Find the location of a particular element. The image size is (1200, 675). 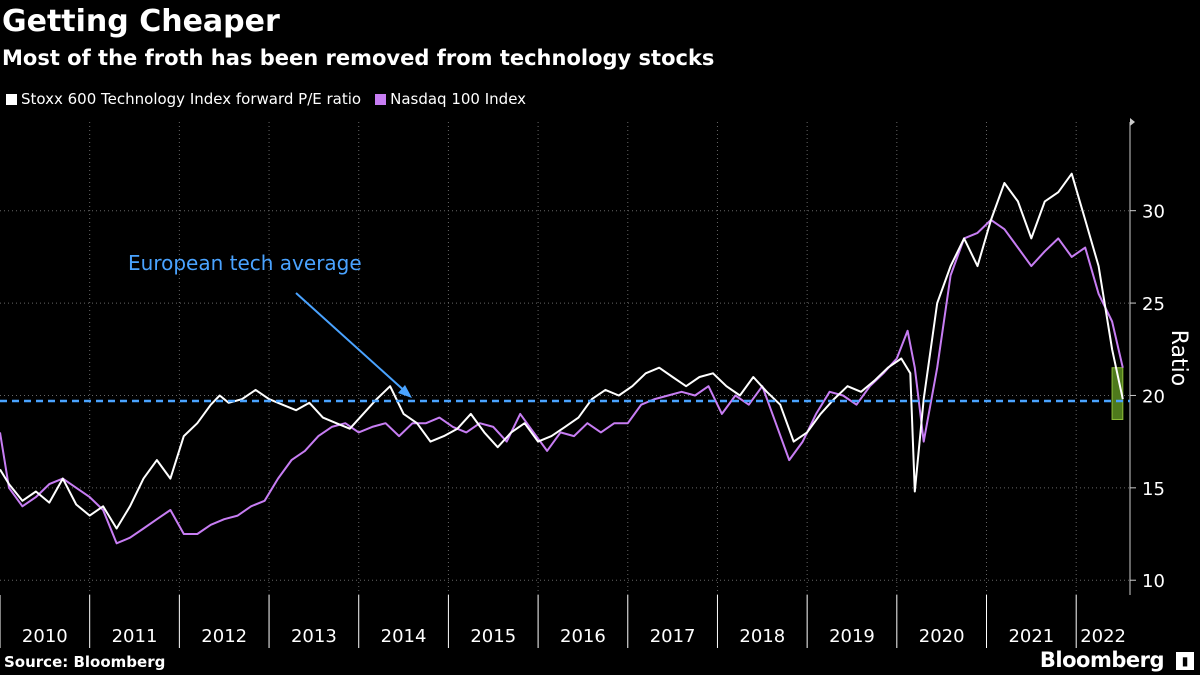

legend-label-nasdaq: Nasdaq 100 Index is located at coordinates (458, 99).